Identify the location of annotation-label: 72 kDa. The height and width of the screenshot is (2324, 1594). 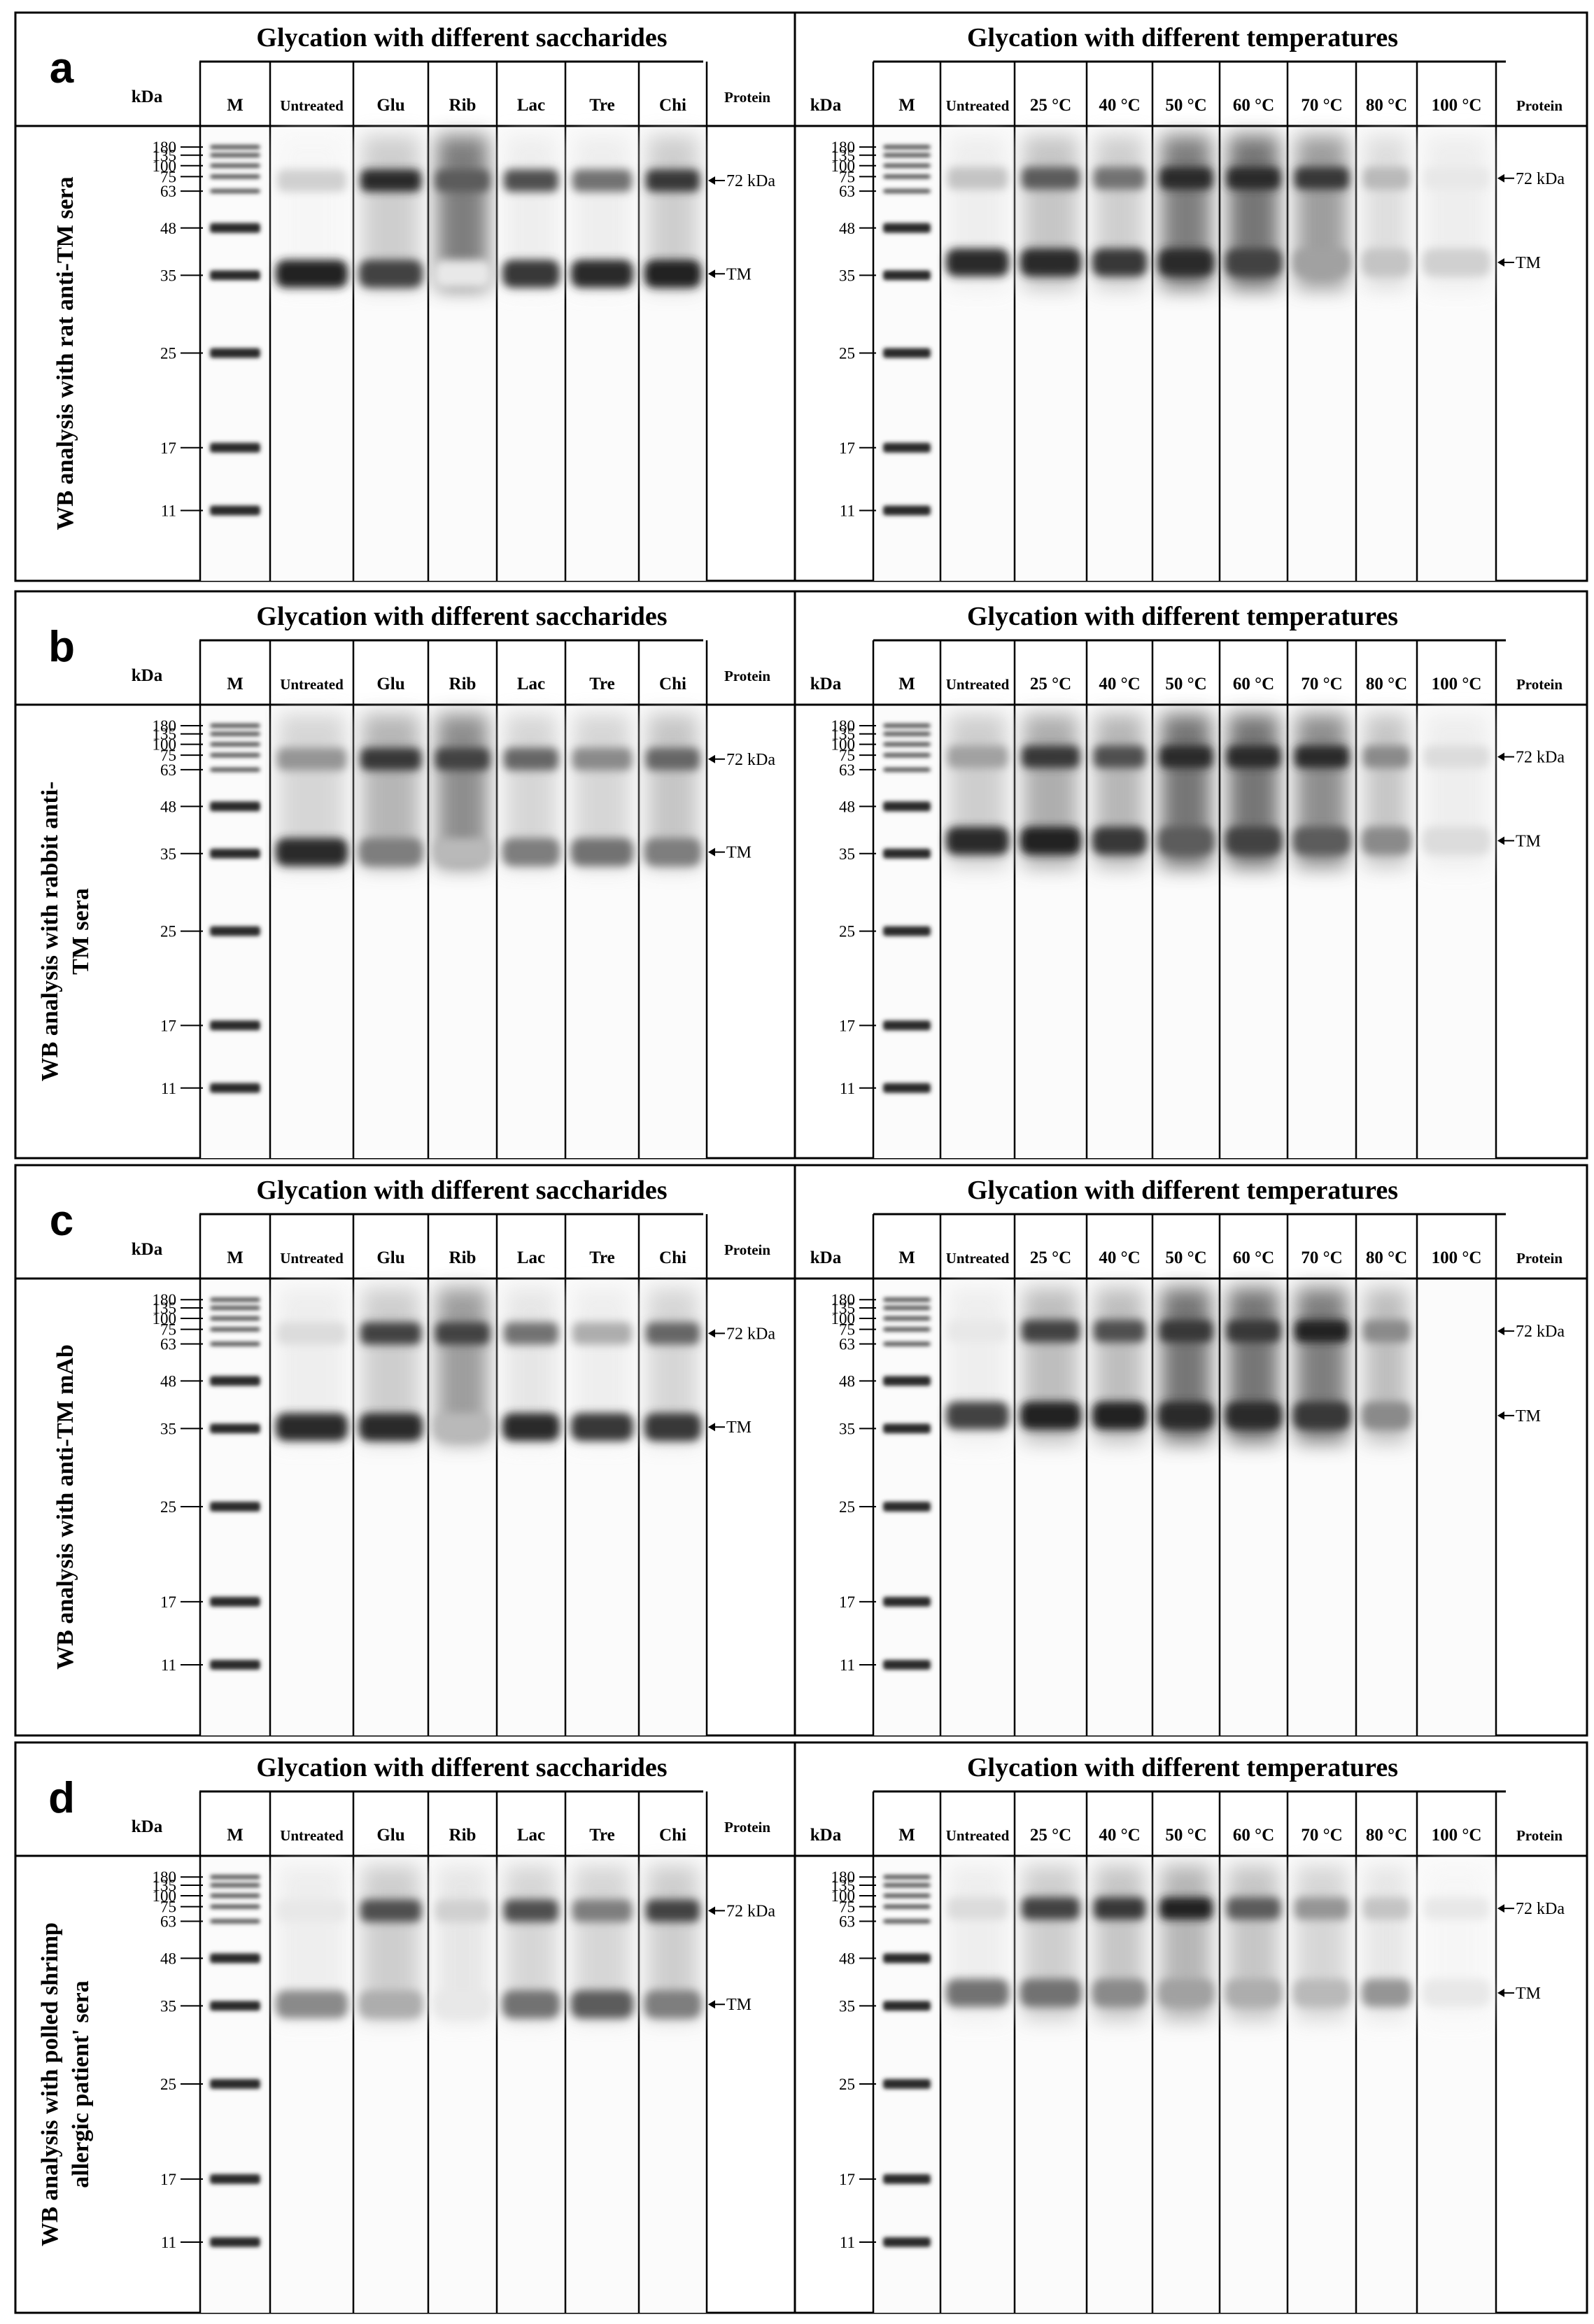
(1540, 758).